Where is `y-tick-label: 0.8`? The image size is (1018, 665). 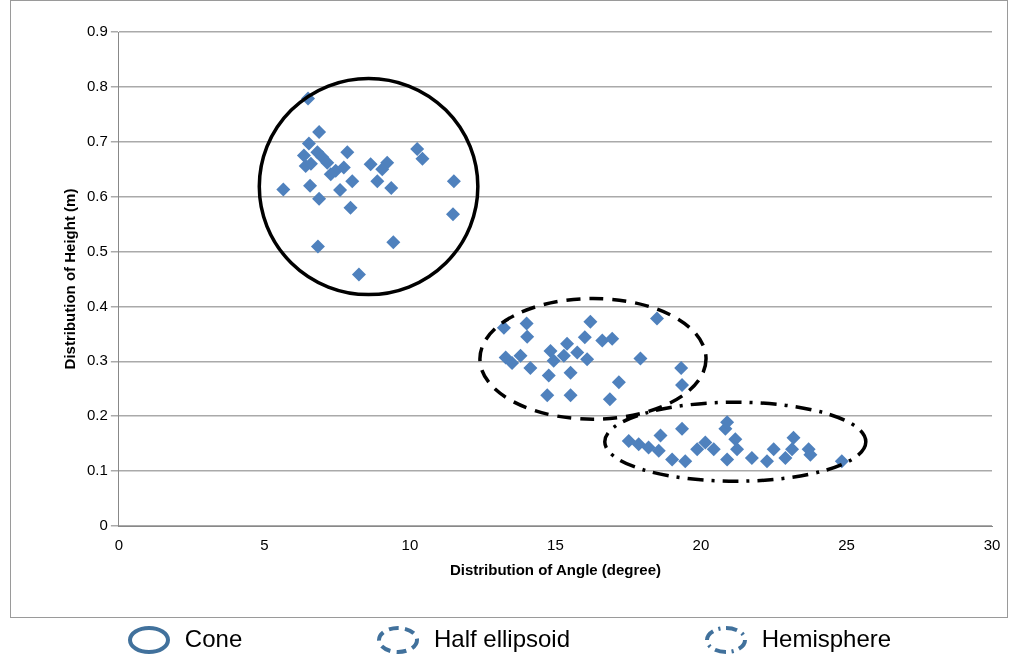 y-tick-label: 0.8 is located at coordinates (97, 86).